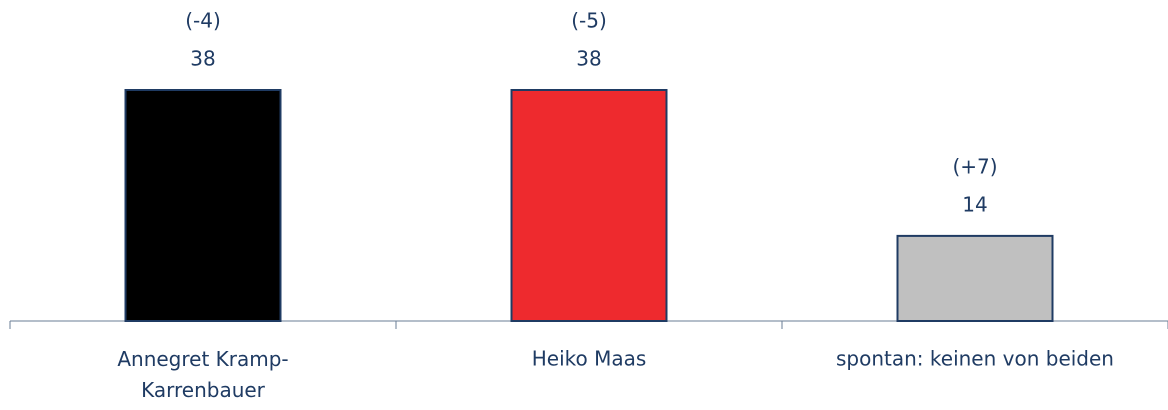 This screenshot has width=1168, height=410. What do you see at coordinates (589, 21) in the screenshot?
I see `change-label: (-5)` at bounding box center [589, 21].